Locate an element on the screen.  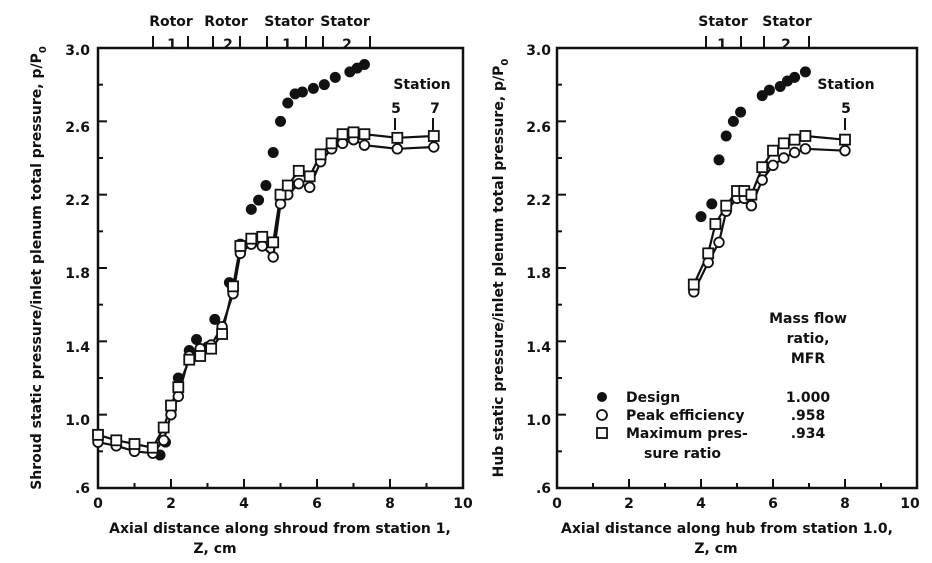
rotor-1-row-number: 1 is located at coordinates (172, 45).